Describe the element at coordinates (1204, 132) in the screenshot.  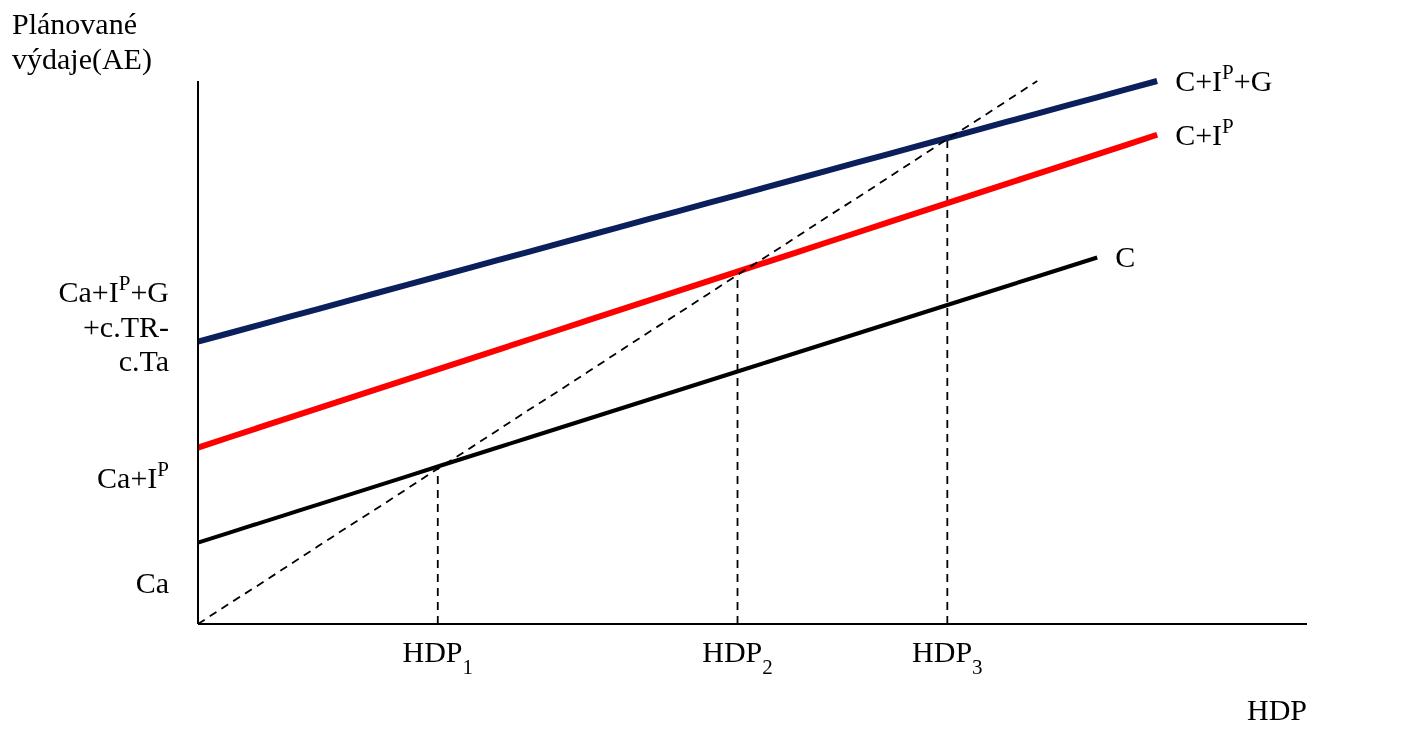
I see `series-label: C+I$^{P}$` at that location.